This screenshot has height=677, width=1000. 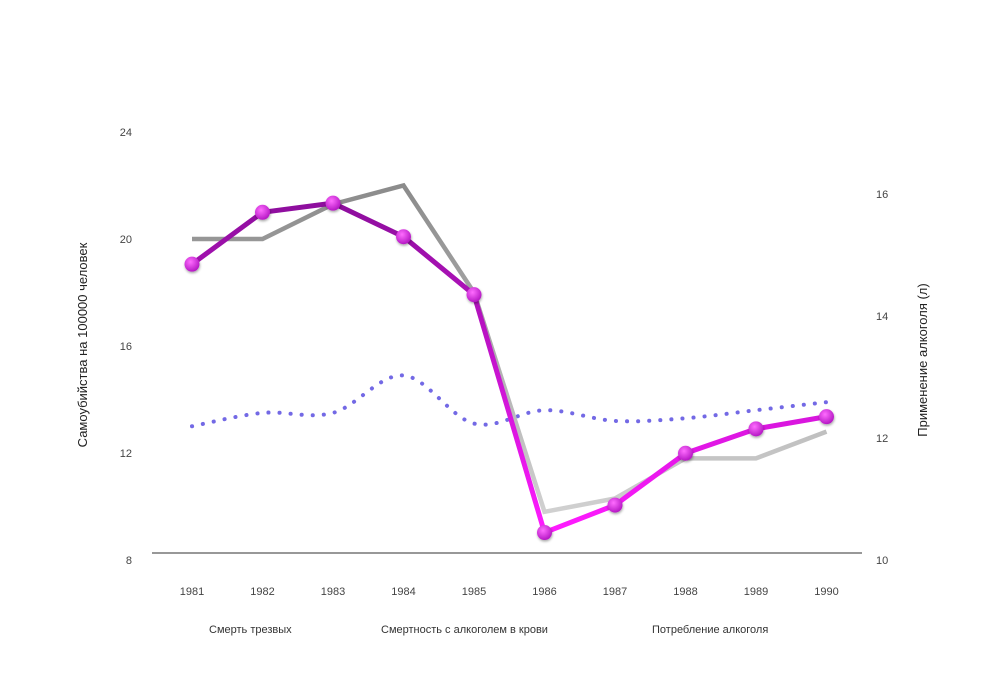 I want to click on legend-label-consumption: Потребление алкоголя, so click(x=710, y=630).